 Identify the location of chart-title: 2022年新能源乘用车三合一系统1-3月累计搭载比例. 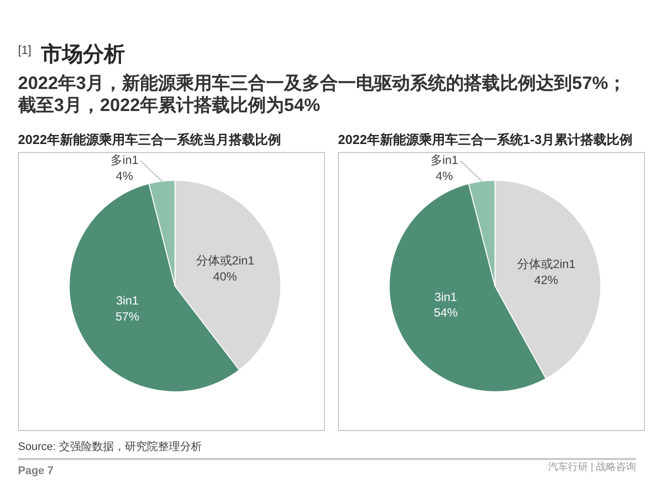
(486, 140).